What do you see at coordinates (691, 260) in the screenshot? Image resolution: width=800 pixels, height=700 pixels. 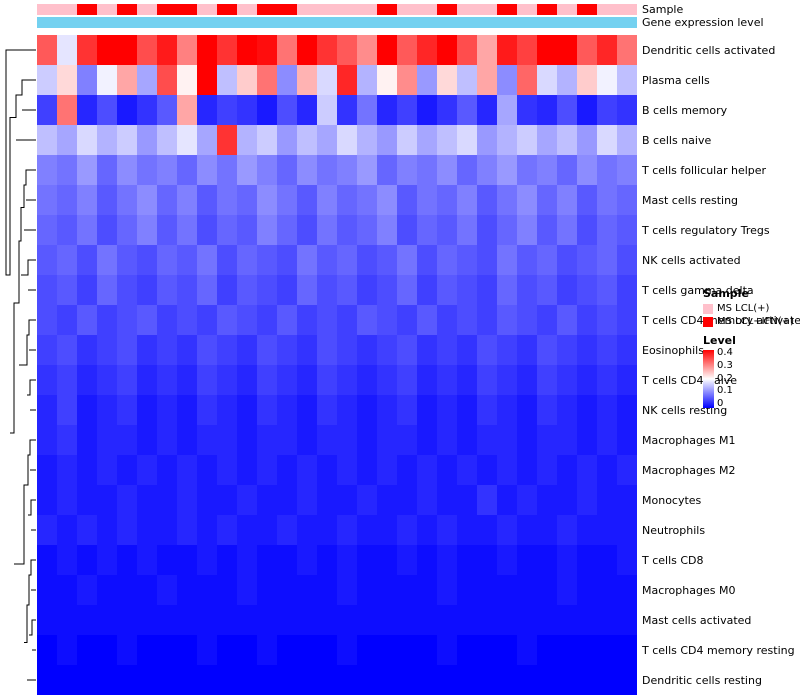 I see `row-label: NK cells activated` at bounding box center [691, 260].